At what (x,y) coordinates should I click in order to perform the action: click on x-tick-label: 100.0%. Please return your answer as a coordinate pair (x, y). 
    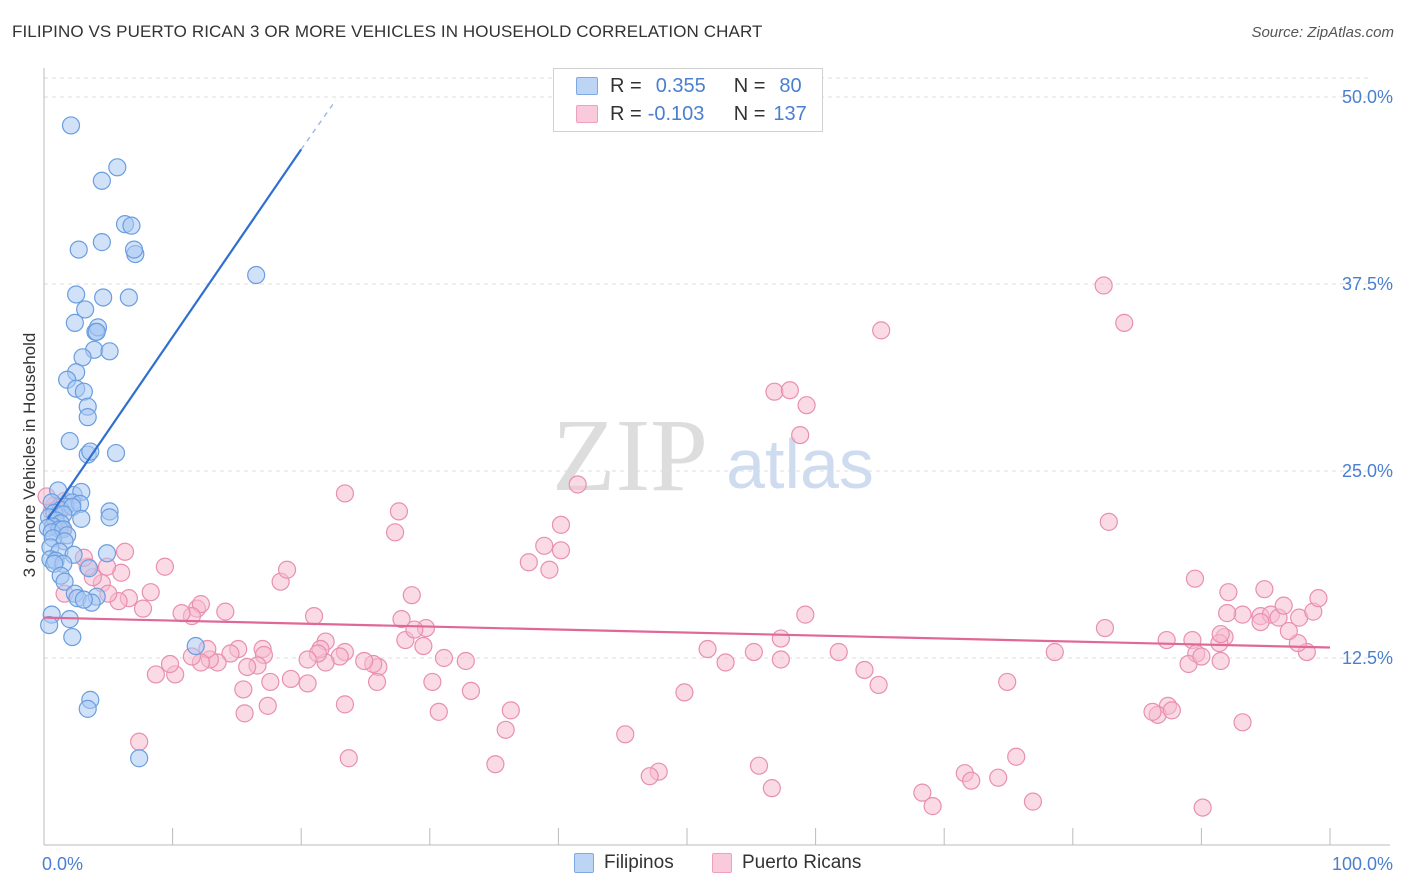
    Looking at the image, I should click on (1362, 864).